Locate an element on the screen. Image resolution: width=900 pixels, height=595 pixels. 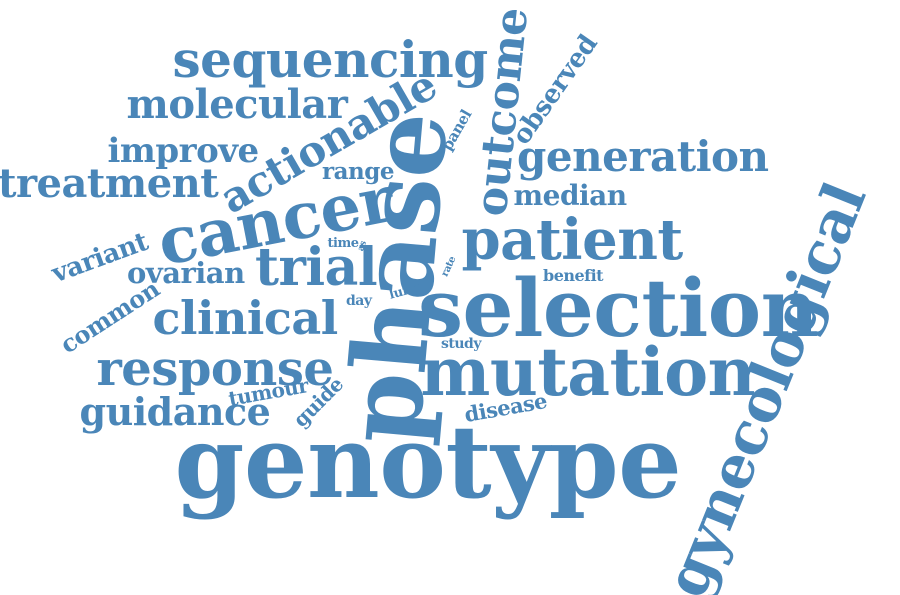
word-patient: patient is located at coordinates (572, 240).